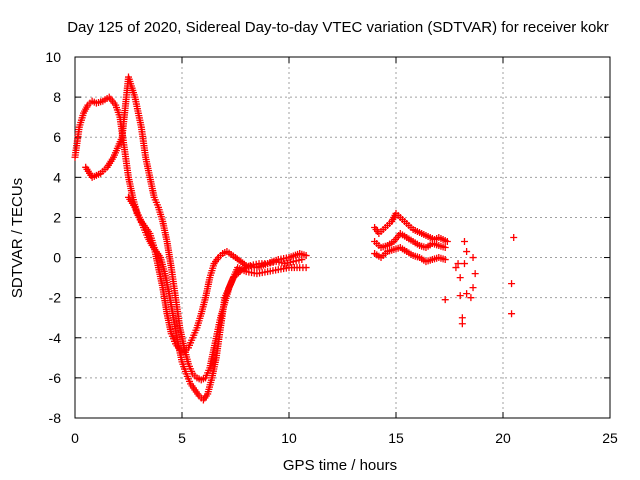  I want to click on y-tick-label: -2, so click(55, 298).